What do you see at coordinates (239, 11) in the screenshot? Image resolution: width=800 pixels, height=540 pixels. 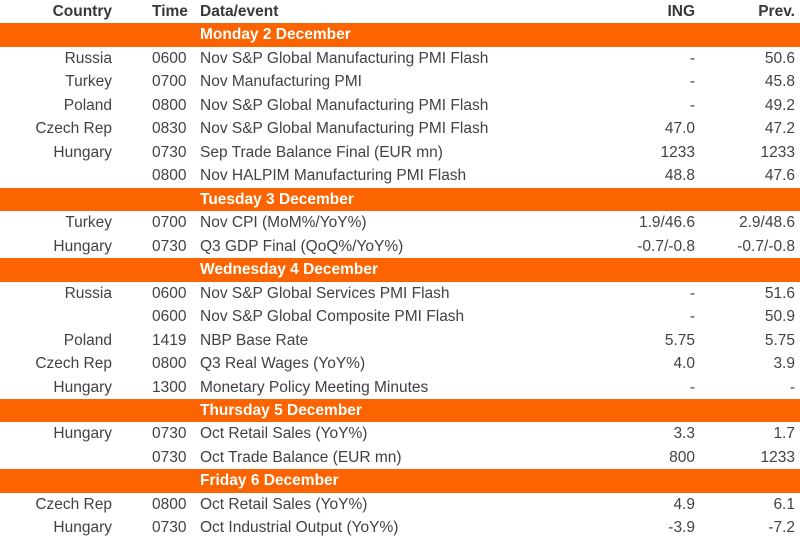 I see `column-header-event: Data/event` at bounding box center [239, 11].